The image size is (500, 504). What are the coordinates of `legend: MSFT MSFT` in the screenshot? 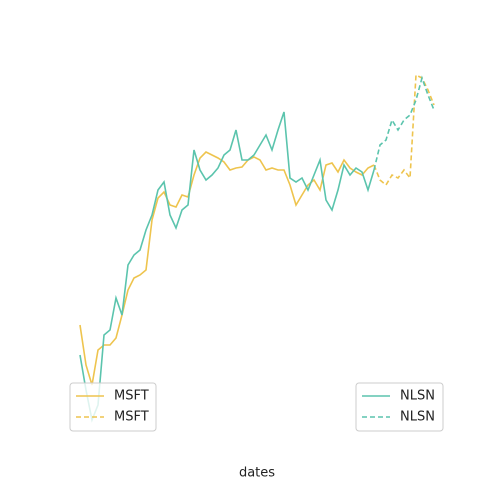 It's located at (113, 407).